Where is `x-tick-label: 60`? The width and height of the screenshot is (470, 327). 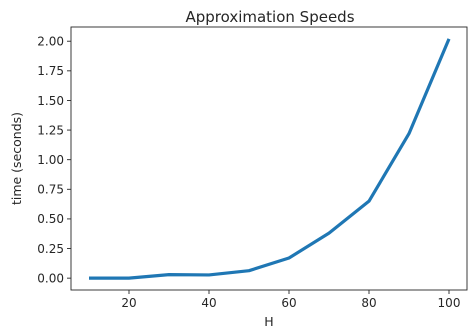
x-tick-label: 60 is located at coordinates (288, 303).